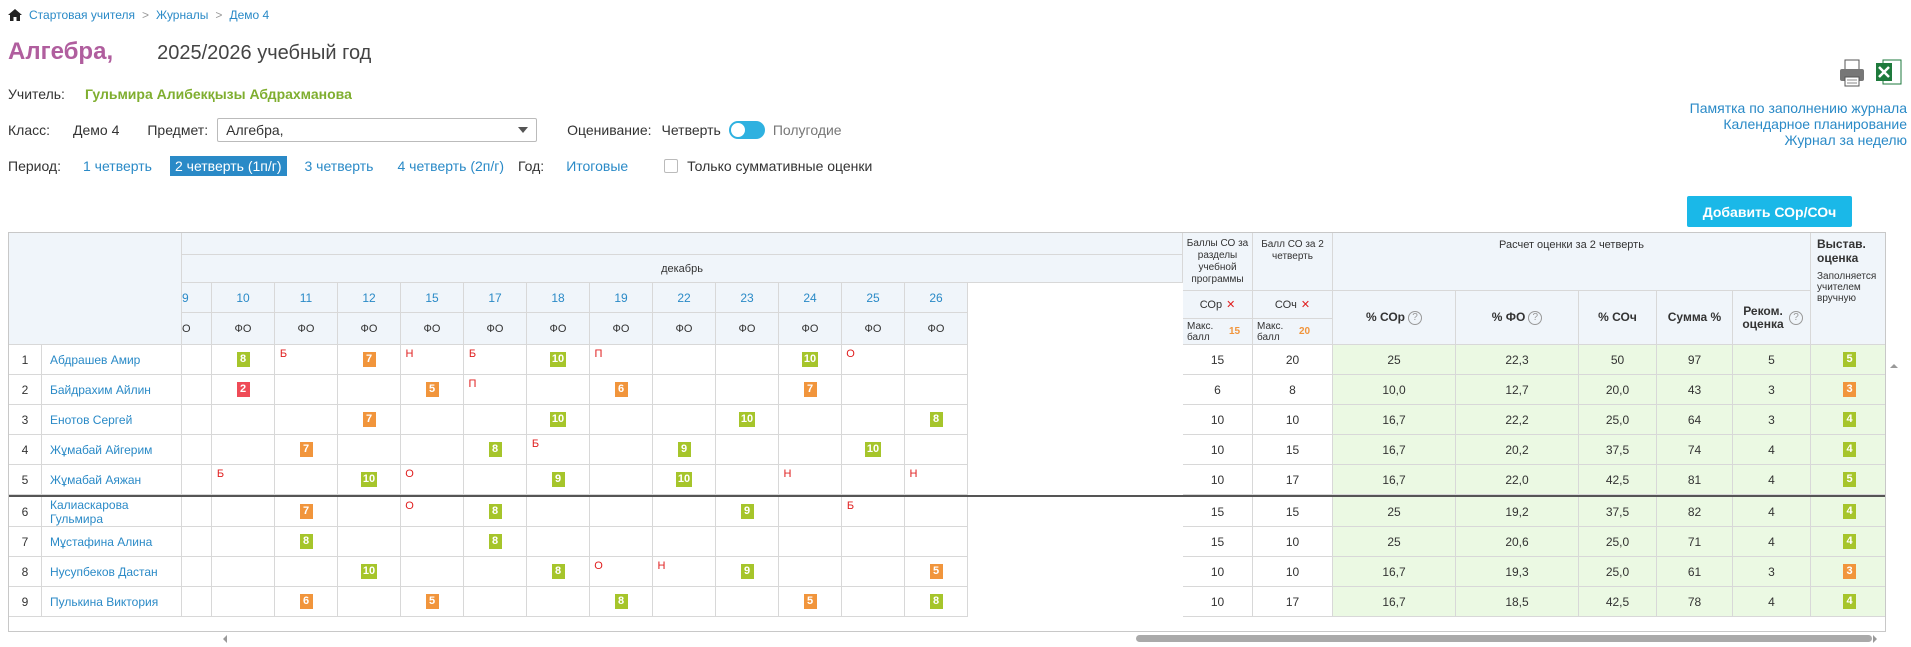 Image resolution: width=1911 pixels, height=647 pixels. What do you see at coordinates (112, 450) in the screenshot?
I see `student-name: Жұмабай Айгерим` at bounding box center [112, 450].